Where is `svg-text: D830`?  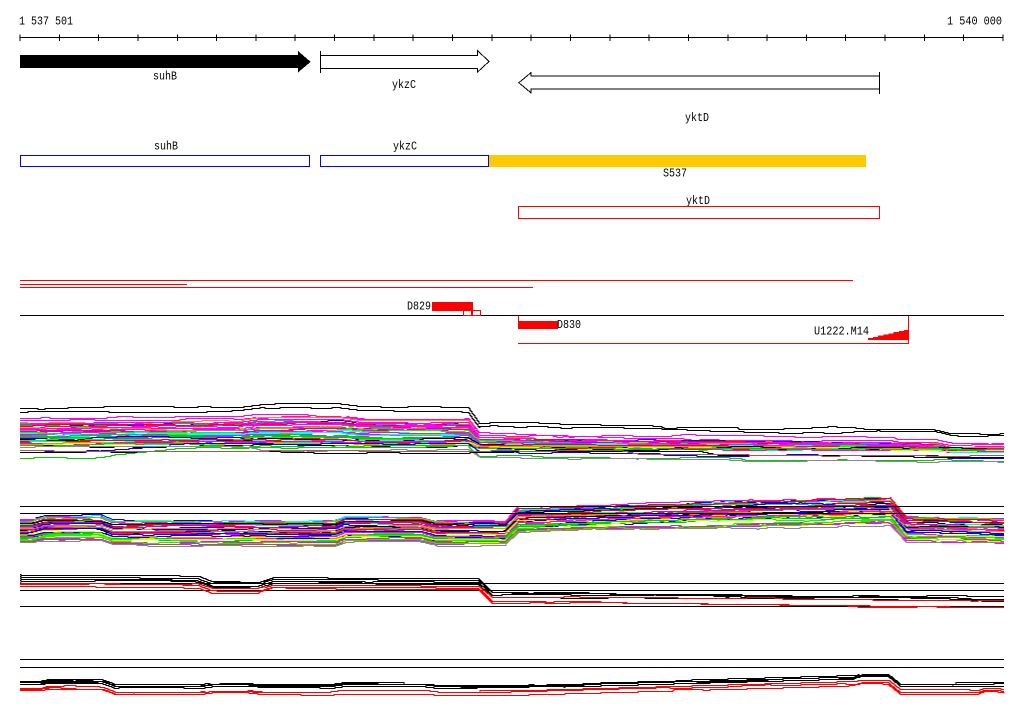 svg-text: D830 is located at coordinates (569, 325).